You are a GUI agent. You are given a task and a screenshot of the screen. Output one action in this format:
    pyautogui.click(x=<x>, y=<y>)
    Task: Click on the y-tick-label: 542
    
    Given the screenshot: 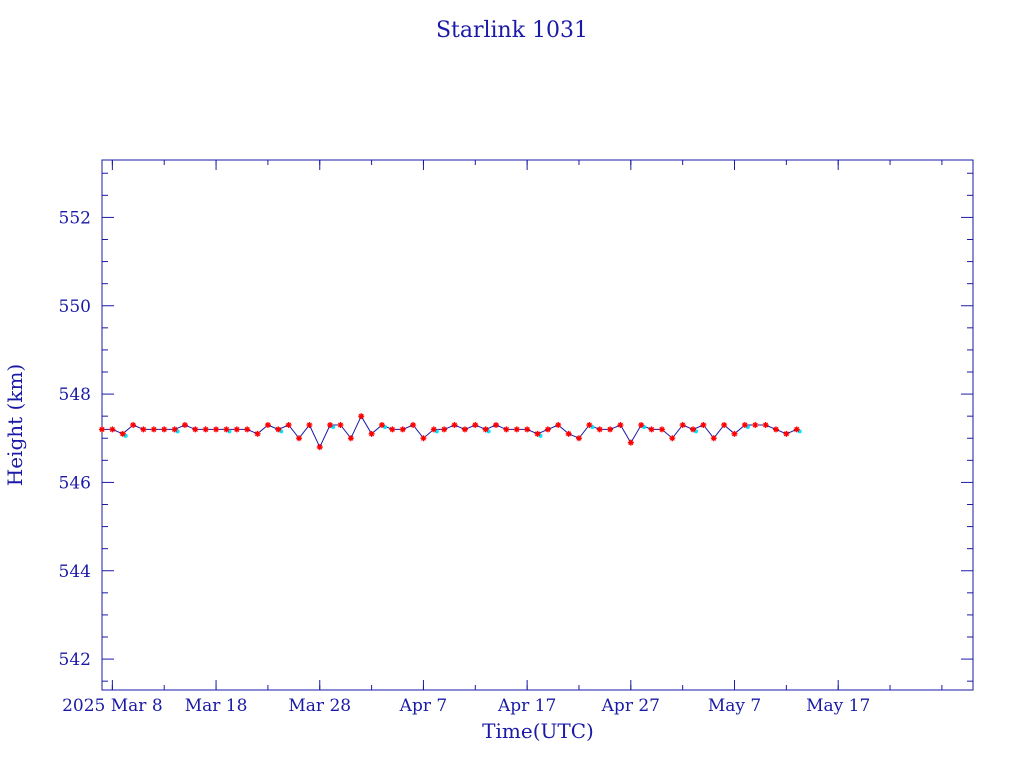 What is the action you would take?
    pyautogui.click(x=75, y=660)
    